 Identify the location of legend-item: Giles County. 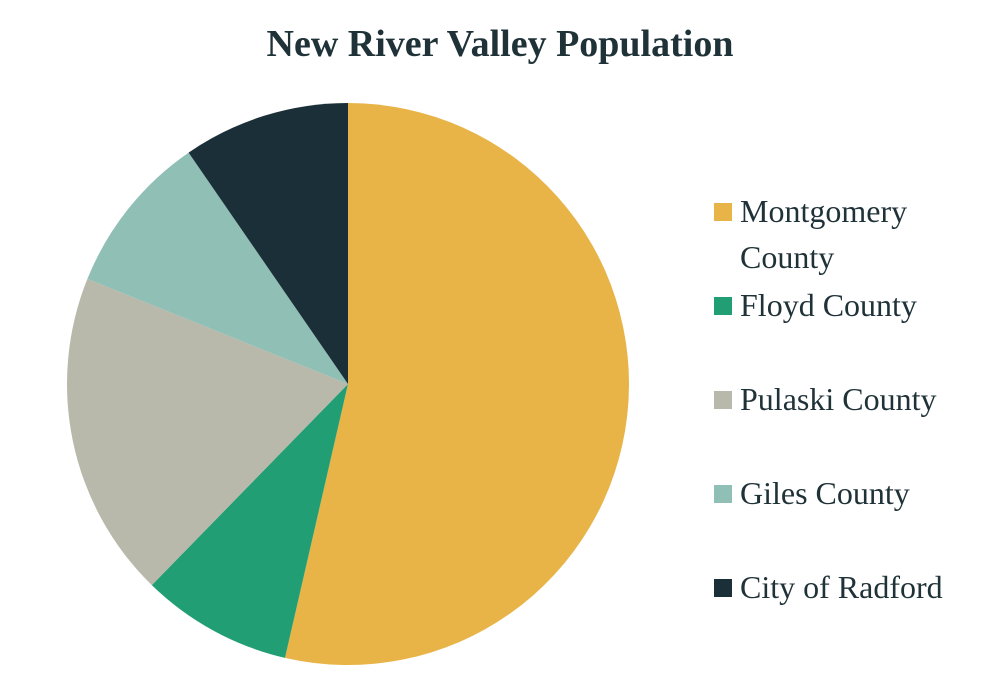
(849, 523).